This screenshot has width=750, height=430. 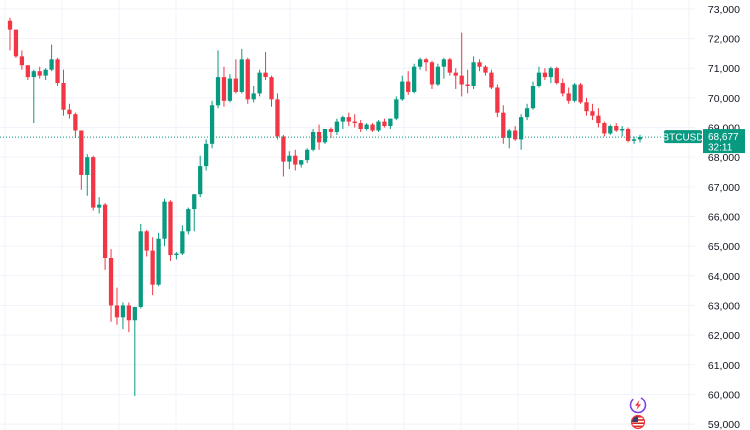 What do you see at coordinates (724, 247) in the screenshot?
I see `y-tick-label: 65,000` at bounding box center [724, 247].